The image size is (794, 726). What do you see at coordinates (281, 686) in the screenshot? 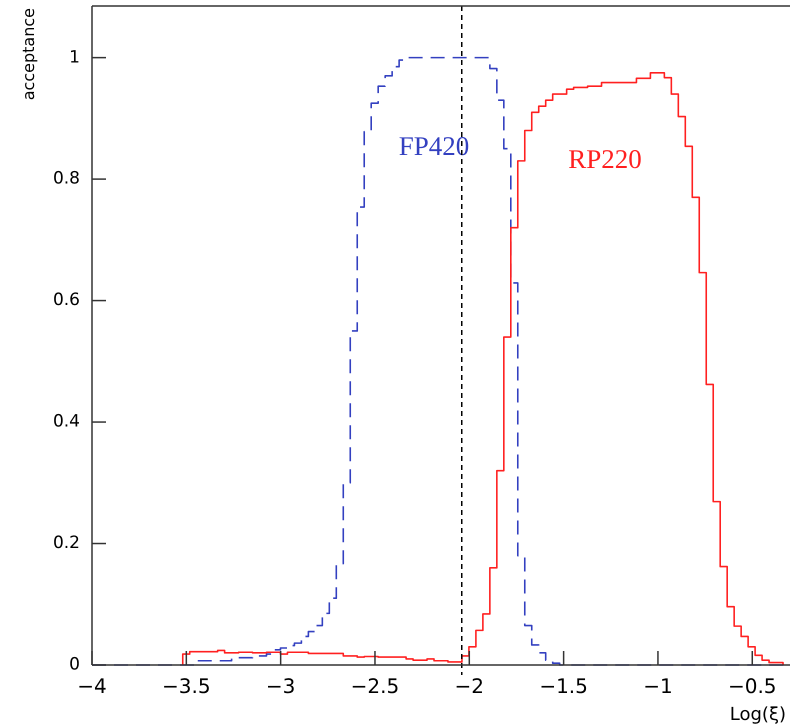
I see `x-tick-label: −3` at bounding box center [281, 686].